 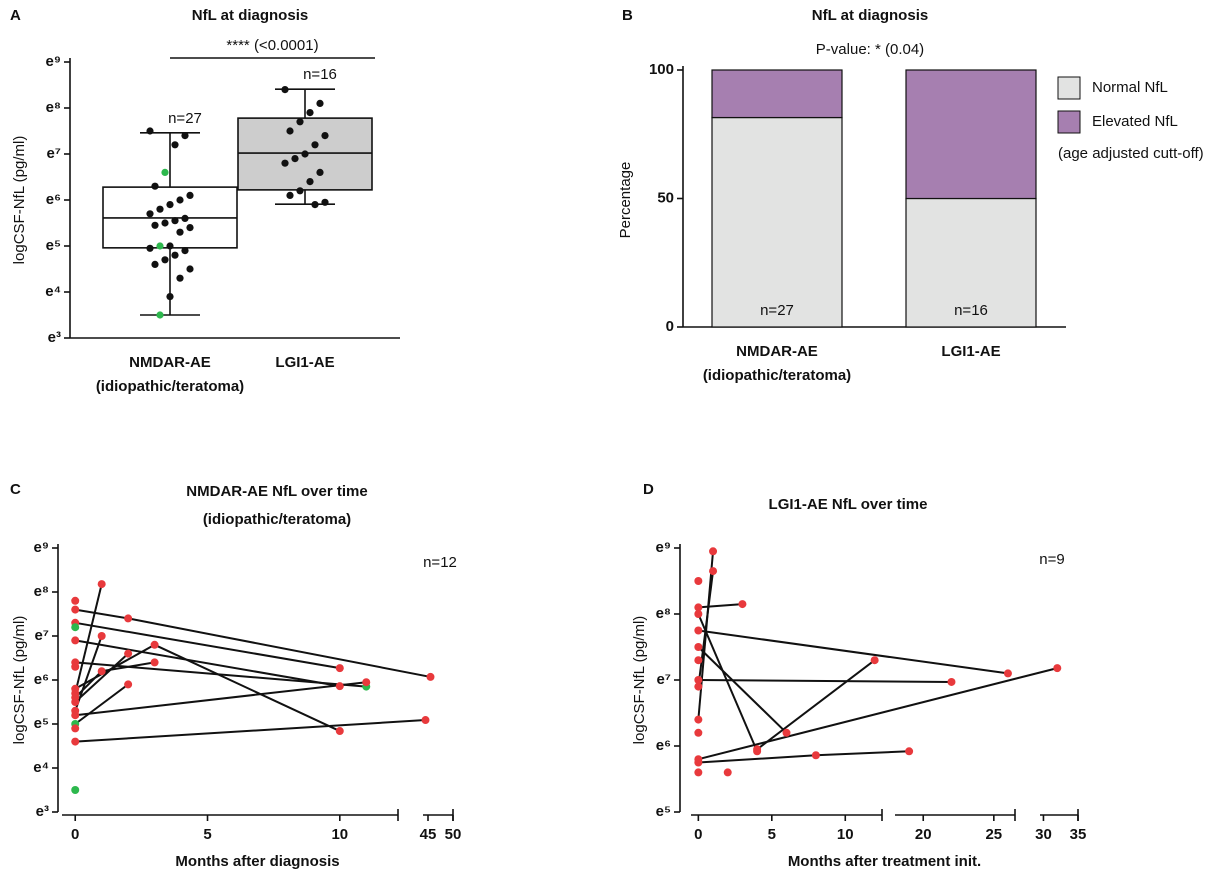 I want to click on chart-title: LGI1-AE NfL over time, so click(x=848, y=504).